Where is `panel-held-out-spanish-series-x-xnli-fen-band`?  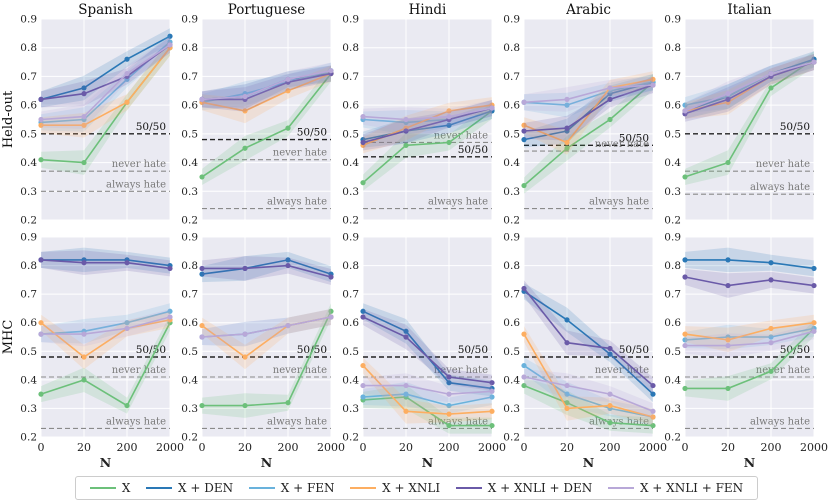
panel-held-out-spanish-series-x-xnli-fen-band is located at coordinates (105, 82).